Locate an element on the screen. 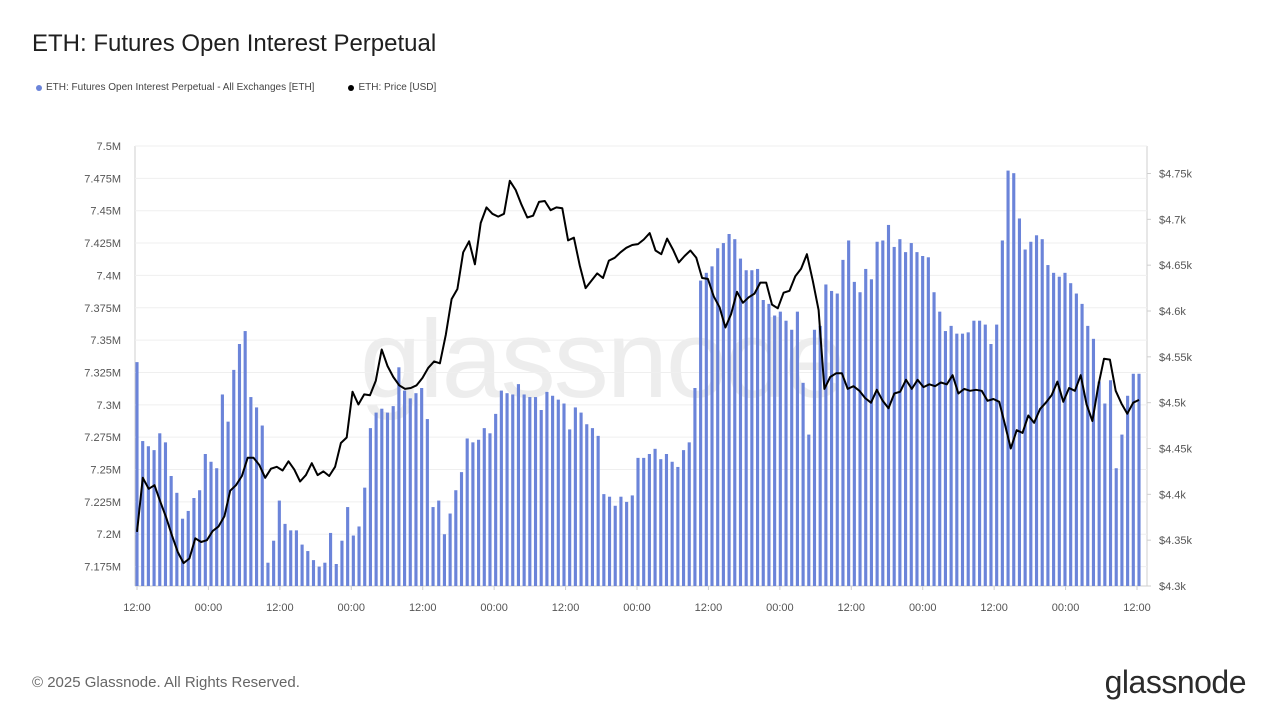 This screenshot has height=720, width=1280. y-right-tick-label: $4.4k is located at coordinates (1172, 495).